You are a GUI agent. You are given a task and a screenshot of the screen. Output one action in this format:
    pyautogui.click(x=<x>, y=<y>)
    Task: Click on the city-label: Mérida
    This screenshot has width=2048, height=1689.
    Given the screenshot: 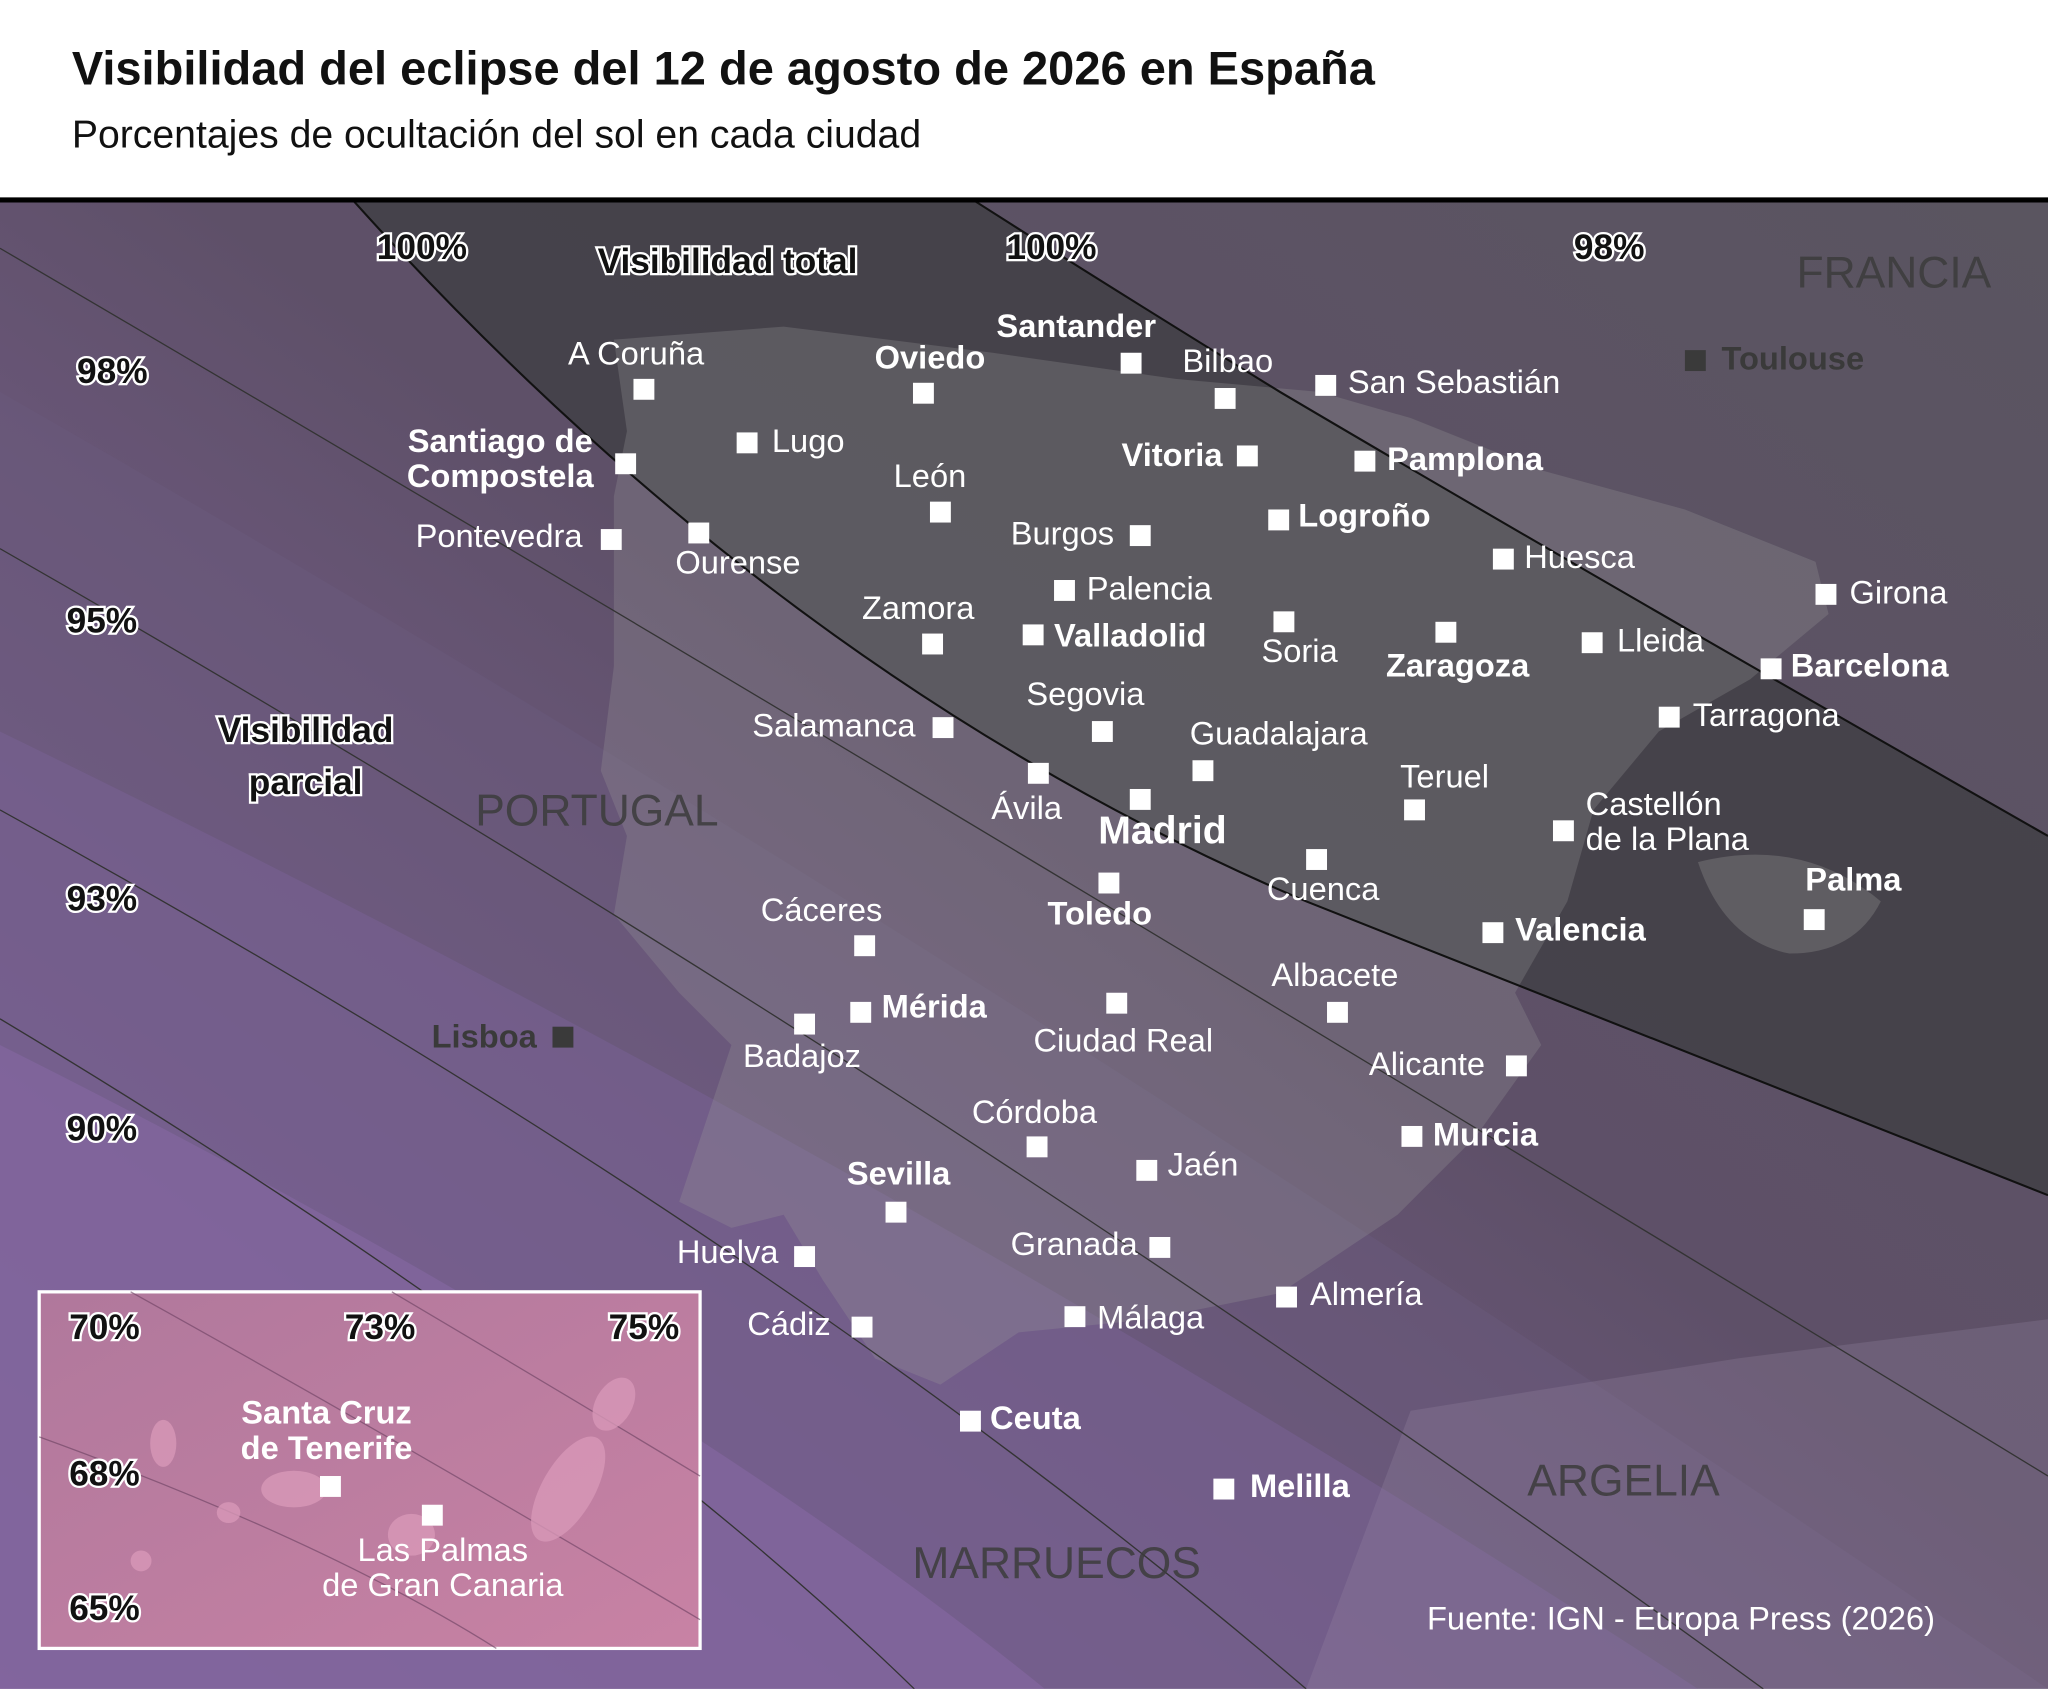 What is the action you would take?
    pyautogui.click(x=935, y=1005)
    